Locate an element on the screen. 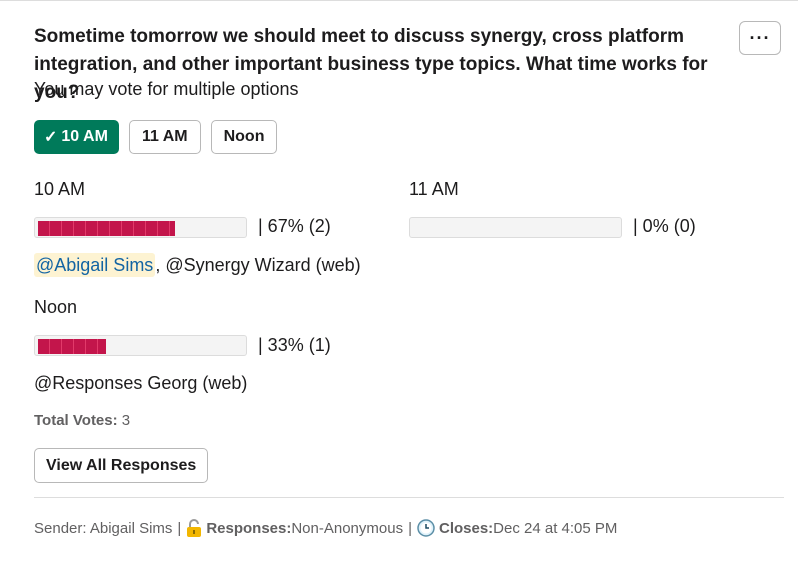  check-icon: ✓ is located at coordinates (51, 137).